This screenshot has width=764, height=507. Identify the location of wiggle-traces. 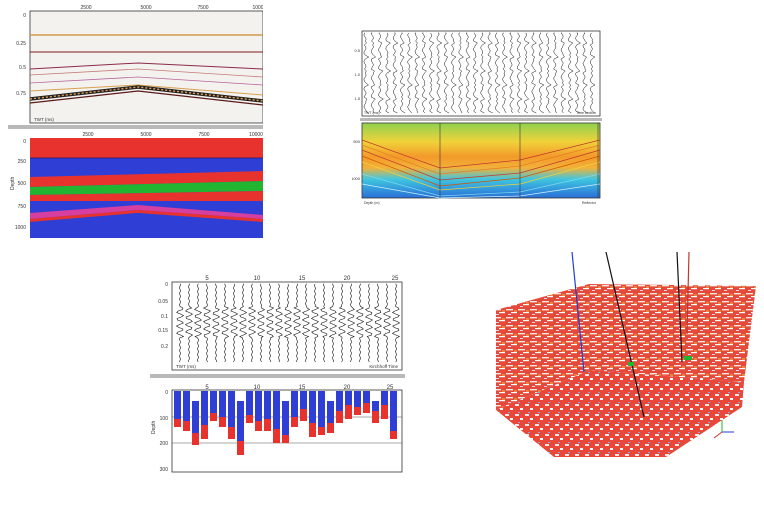
(479, 73).